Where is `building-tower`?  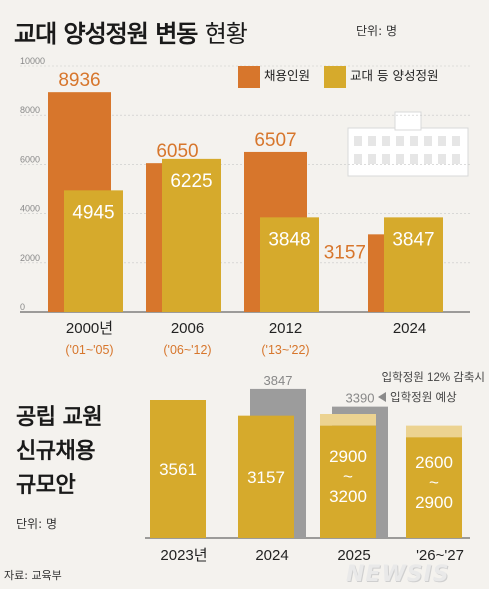 building-tower is located at coordinates (408, 121).